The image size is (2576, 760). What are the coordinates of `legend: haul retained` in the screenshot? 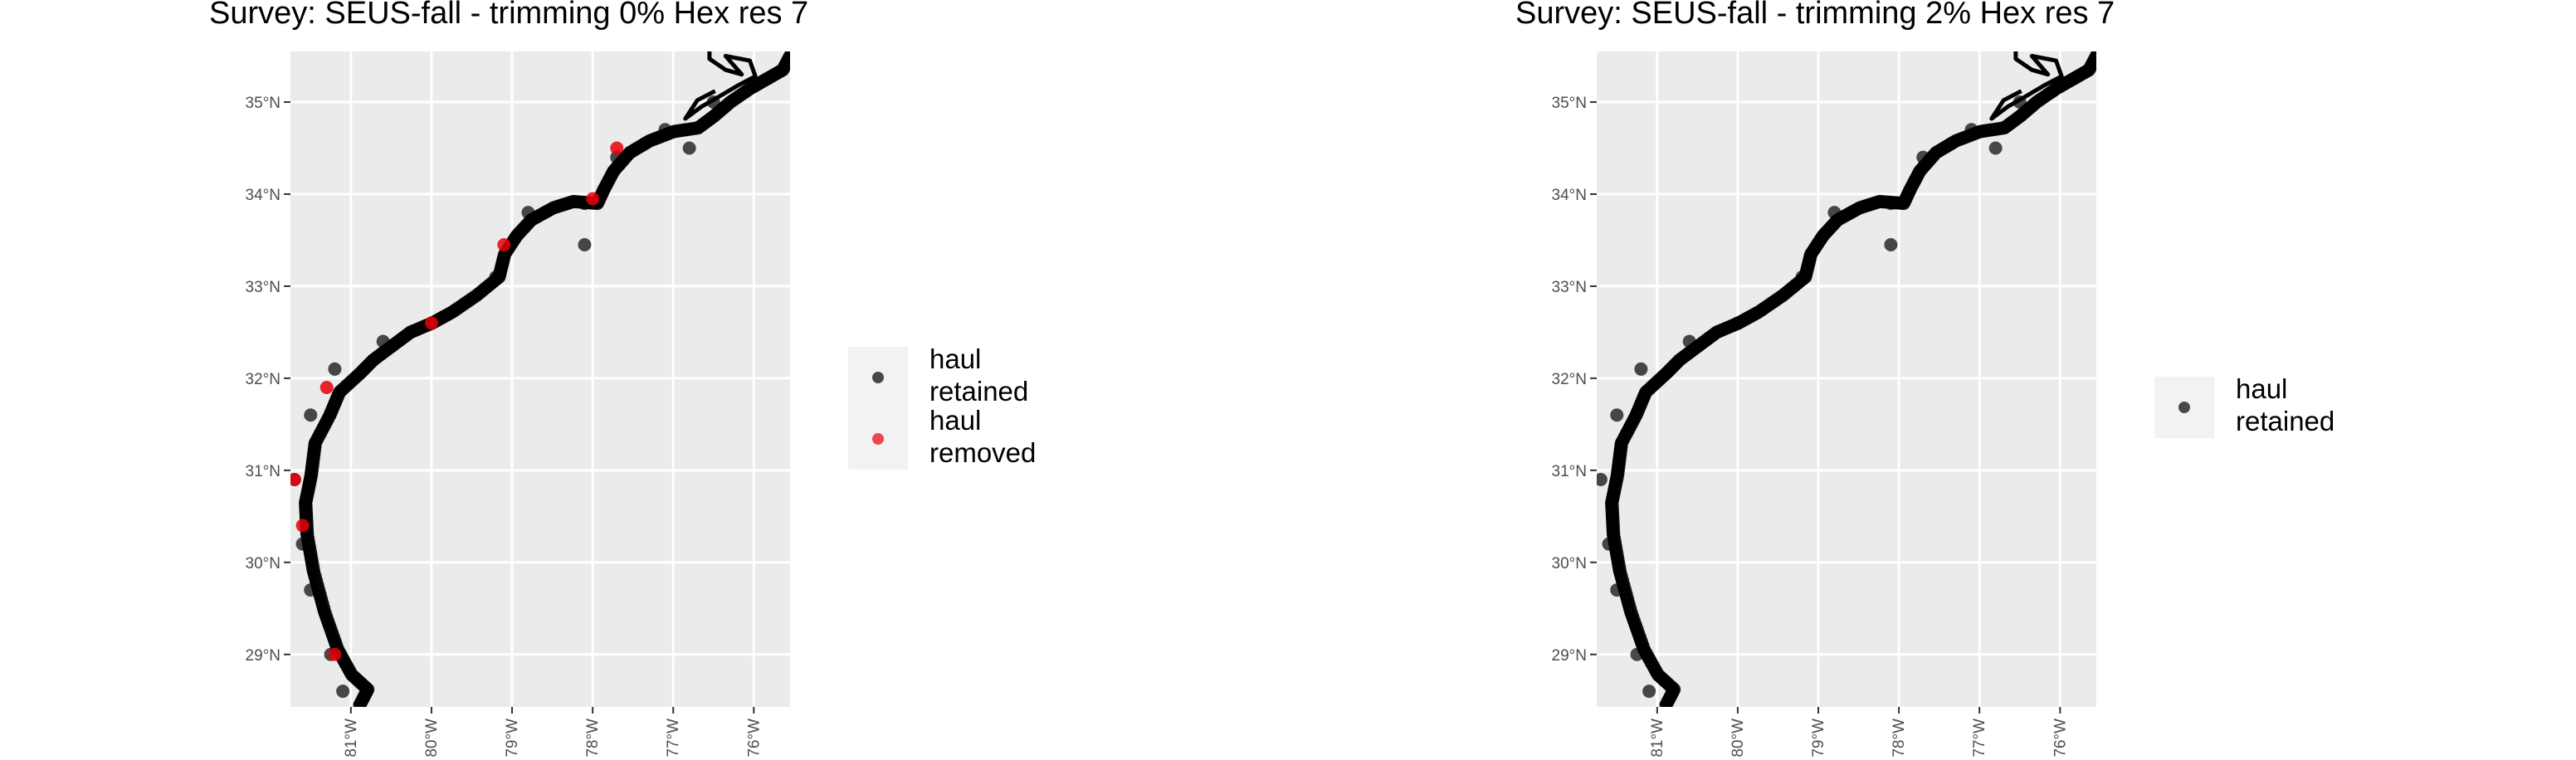 It's located at (2244, 405).